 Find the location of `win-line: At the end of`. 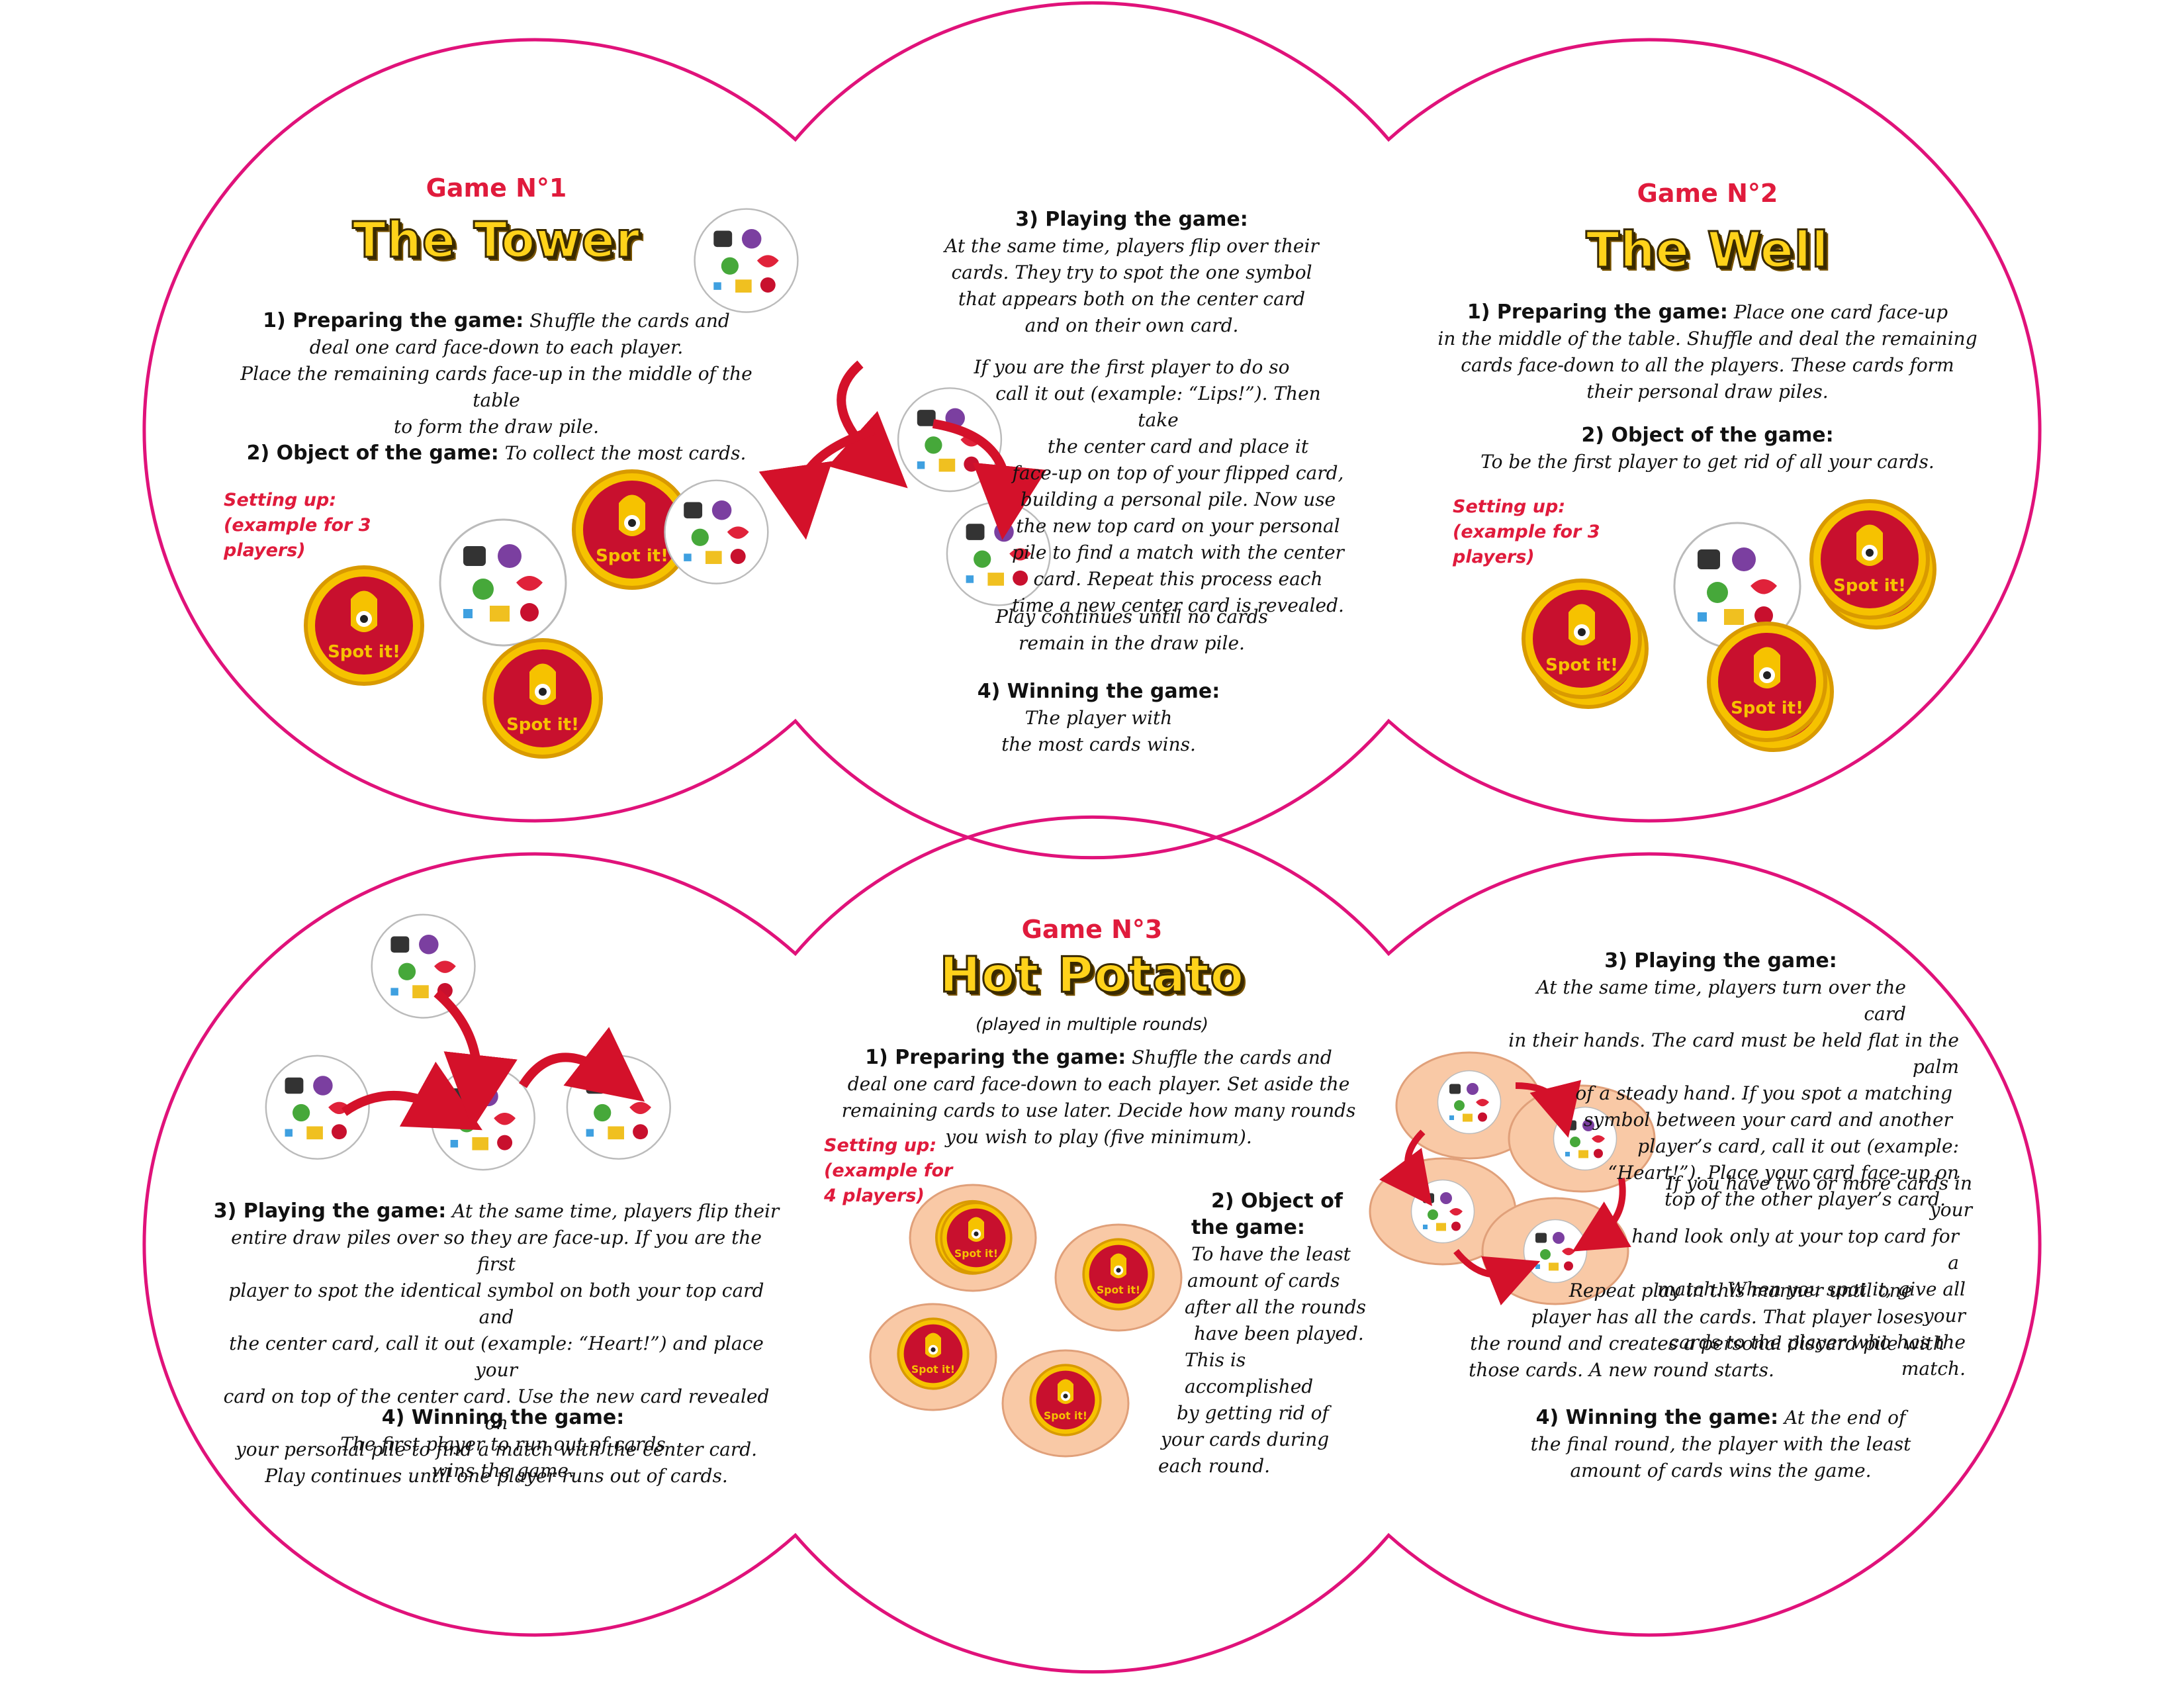

win-line: At the end of is located at coordinates (1845, 1418).